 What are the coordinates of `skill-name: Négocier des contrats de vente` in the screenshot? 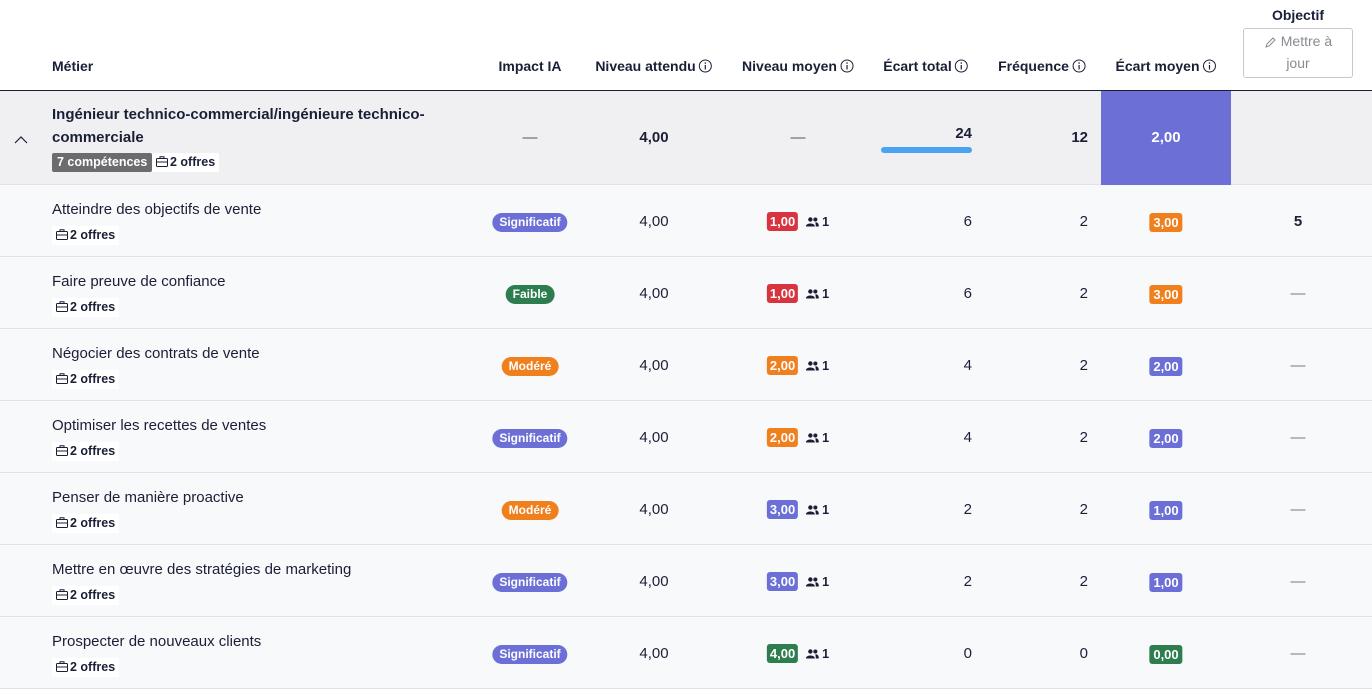 It's located at (156, 353).